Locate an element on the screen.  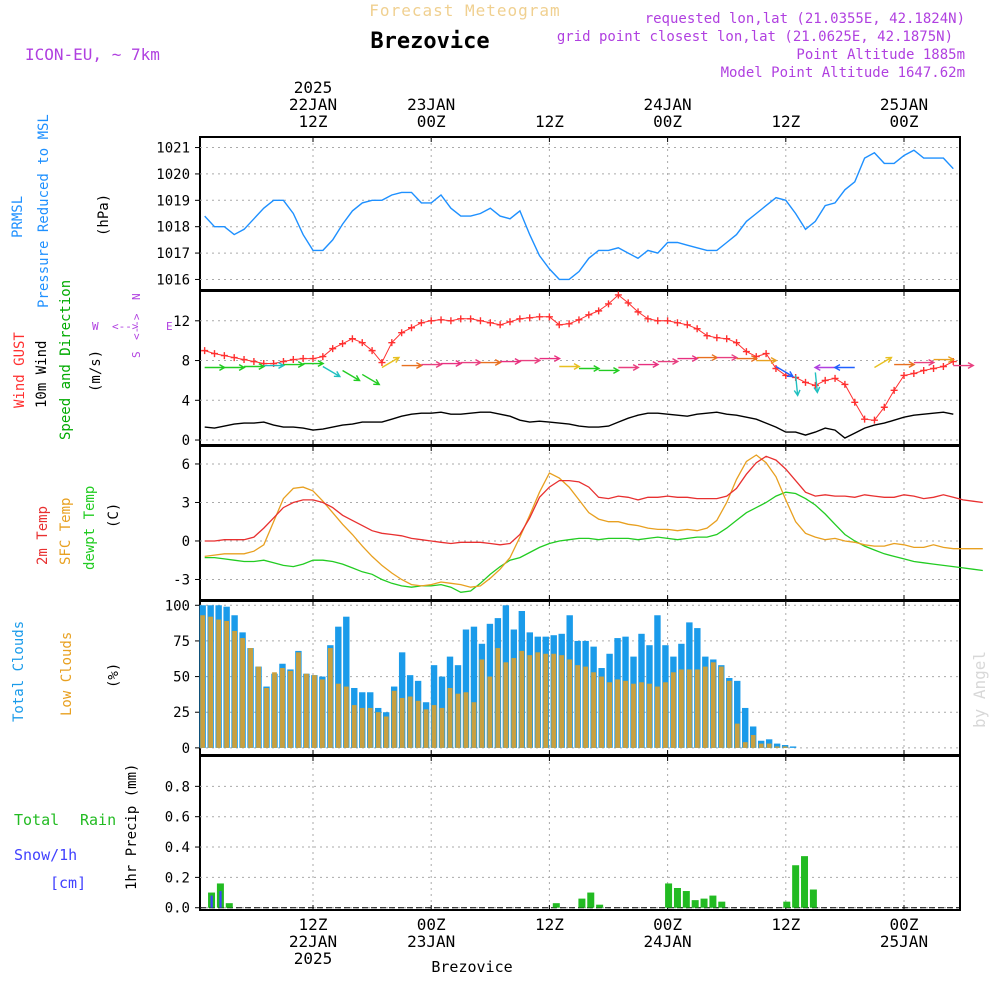
tsfc-line is located at coordinates (593, 521).